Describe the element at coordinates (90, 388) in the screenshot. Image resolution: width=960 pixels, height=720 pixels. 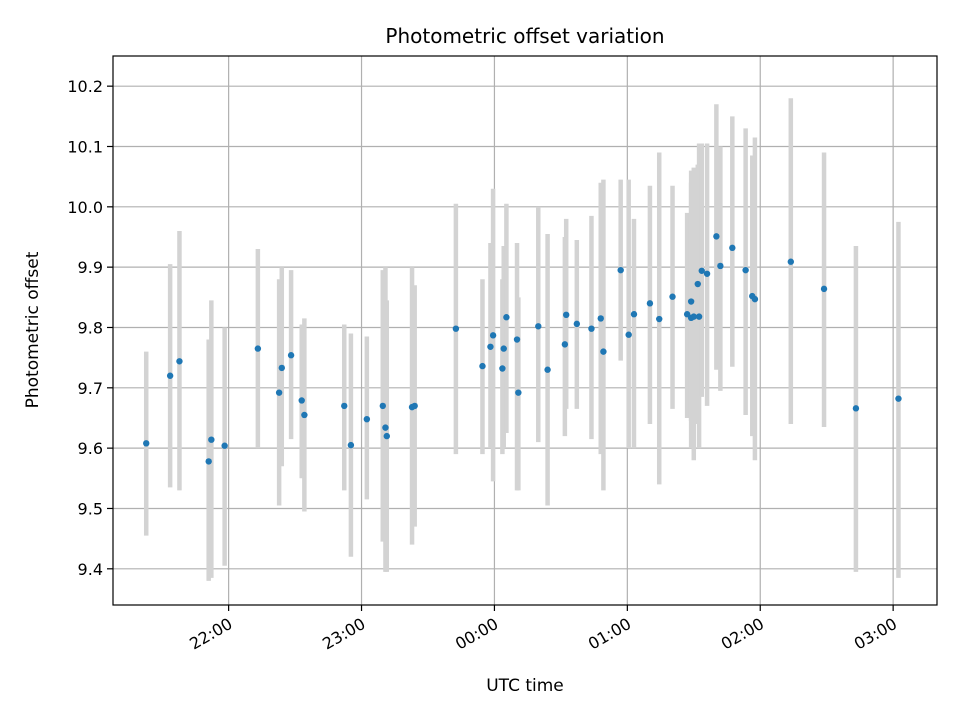
I see `y-tick-label: 9.7` at that location.